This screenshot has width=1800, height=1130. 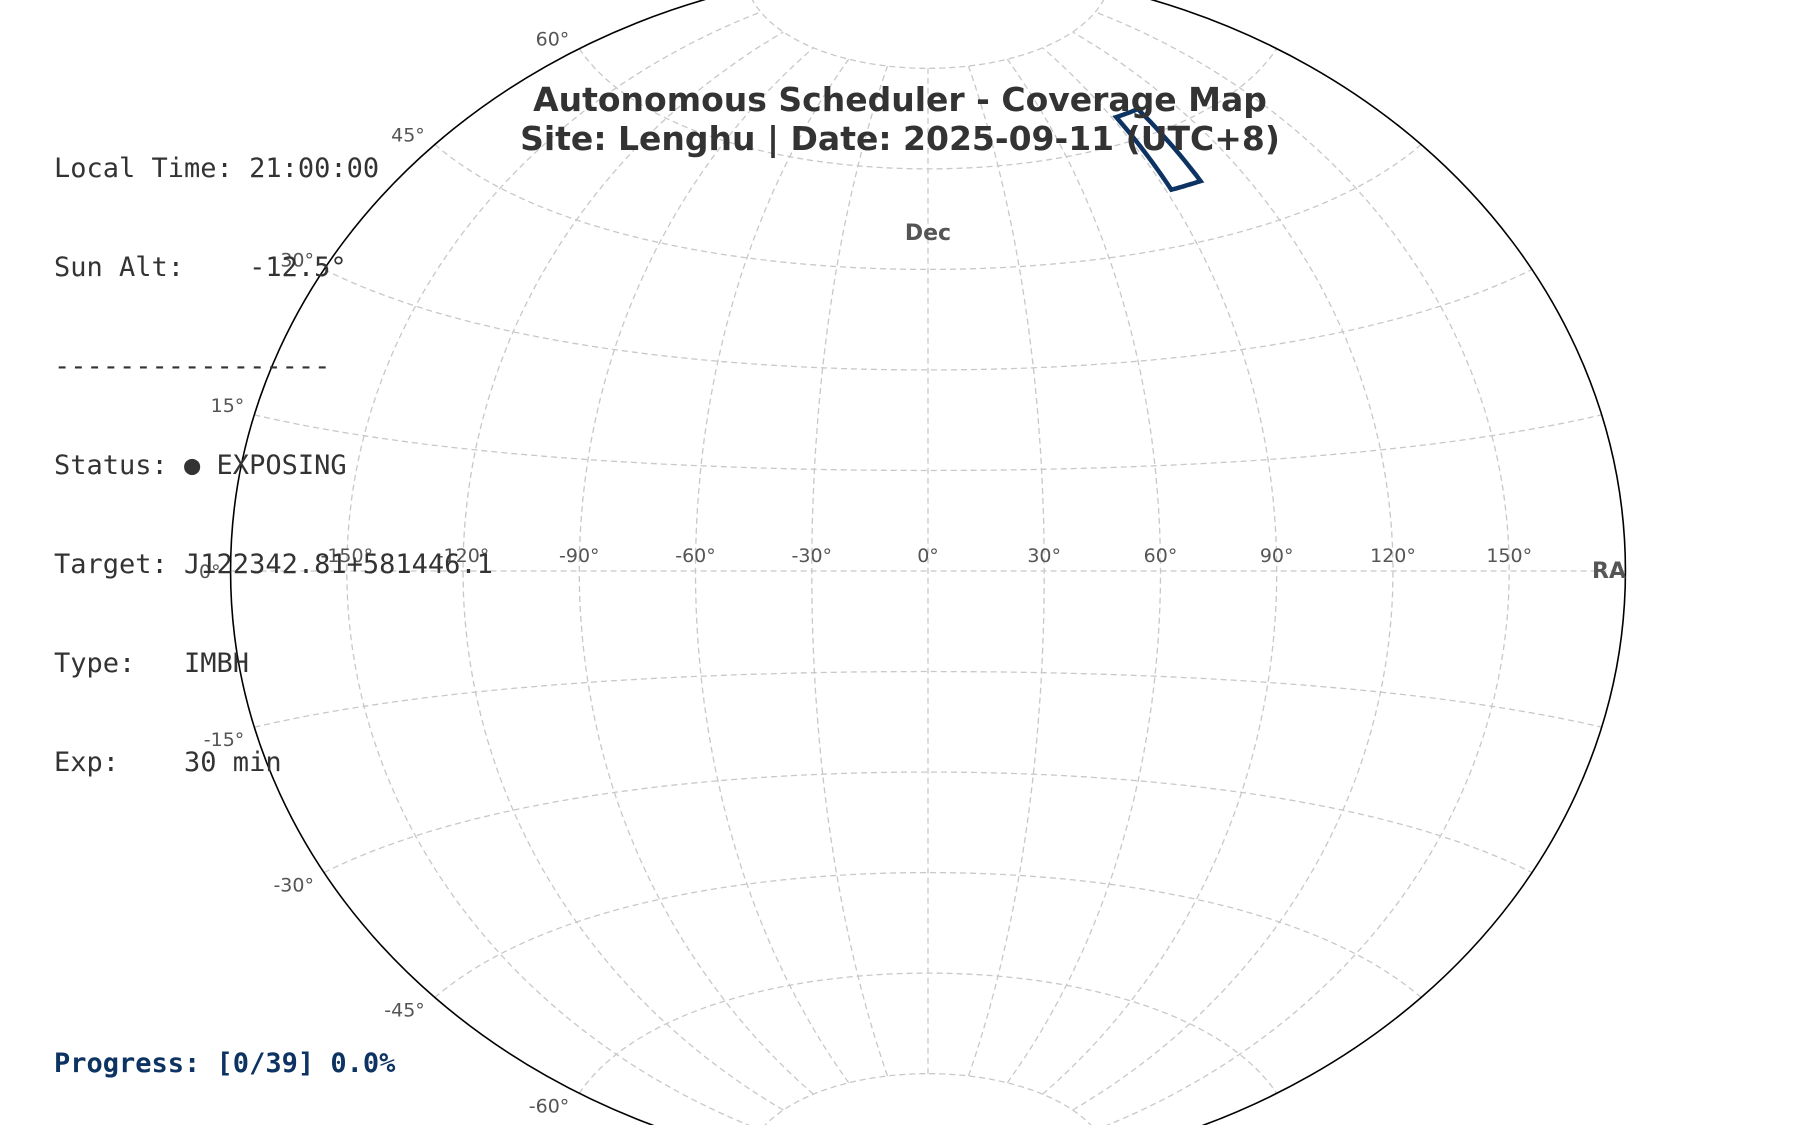 What do you see at coordinates (346, 556) in the screenshot?
I see `ra-tick-label: -150°` at bounding box center [346, 556].